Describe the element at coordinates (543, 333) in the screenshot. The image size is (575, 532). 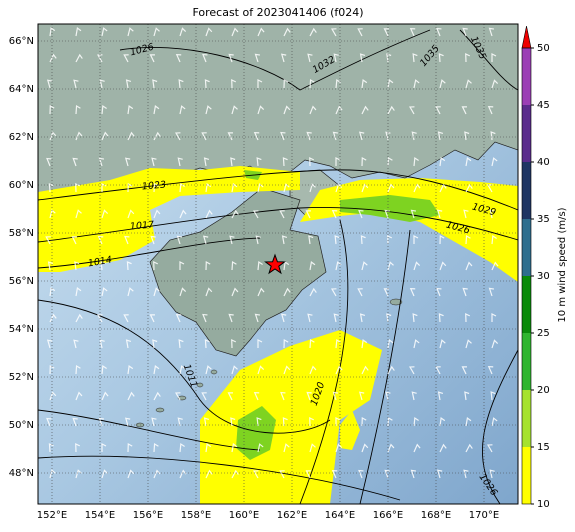
I see `colorbar-tick-label: 25` at that location.